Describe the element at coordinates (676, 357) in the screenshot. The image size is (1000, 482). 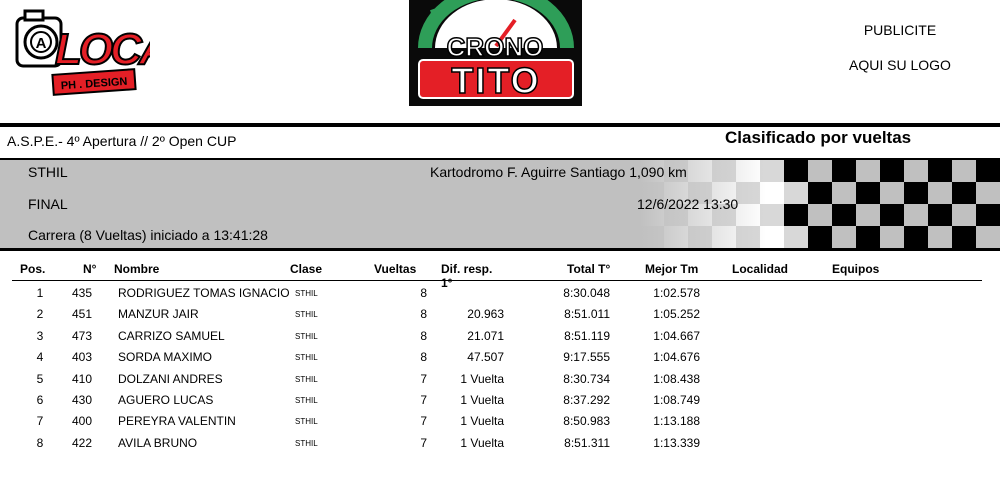
I see `cell-best: 1:04.676` at that location.